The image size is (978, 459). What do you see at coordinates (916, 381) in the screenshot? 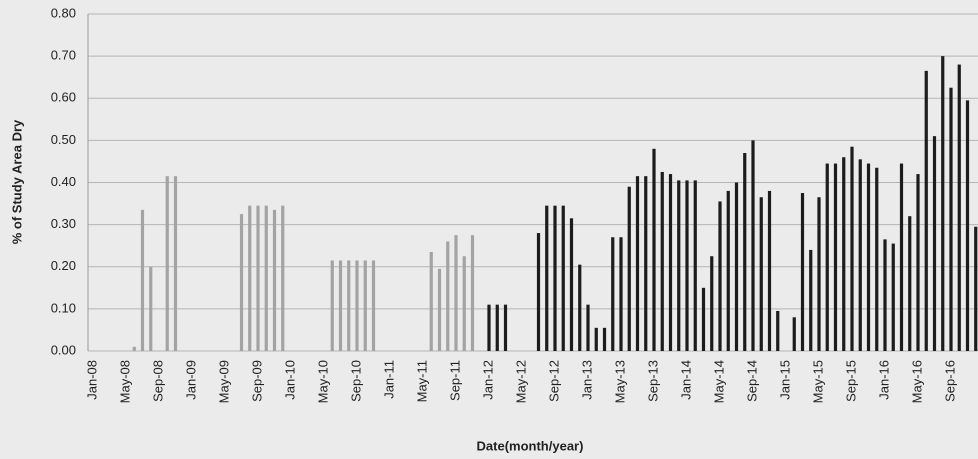
I see `x-tick-label: May-16` at bounding box center [916, 381].